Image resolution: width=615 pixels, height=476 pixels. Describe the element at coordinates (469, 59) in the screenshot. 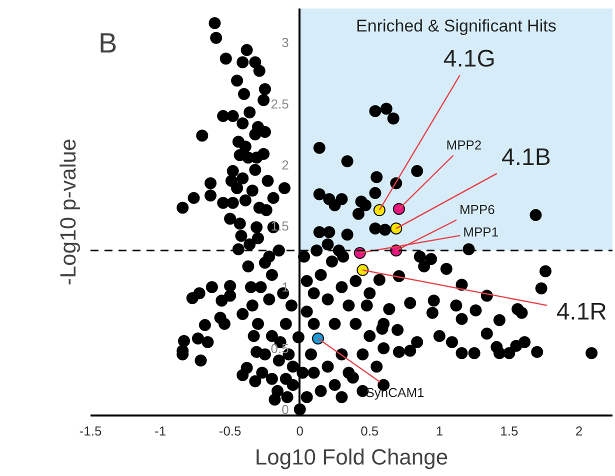

I see `annotation: 4.1G` at that location.